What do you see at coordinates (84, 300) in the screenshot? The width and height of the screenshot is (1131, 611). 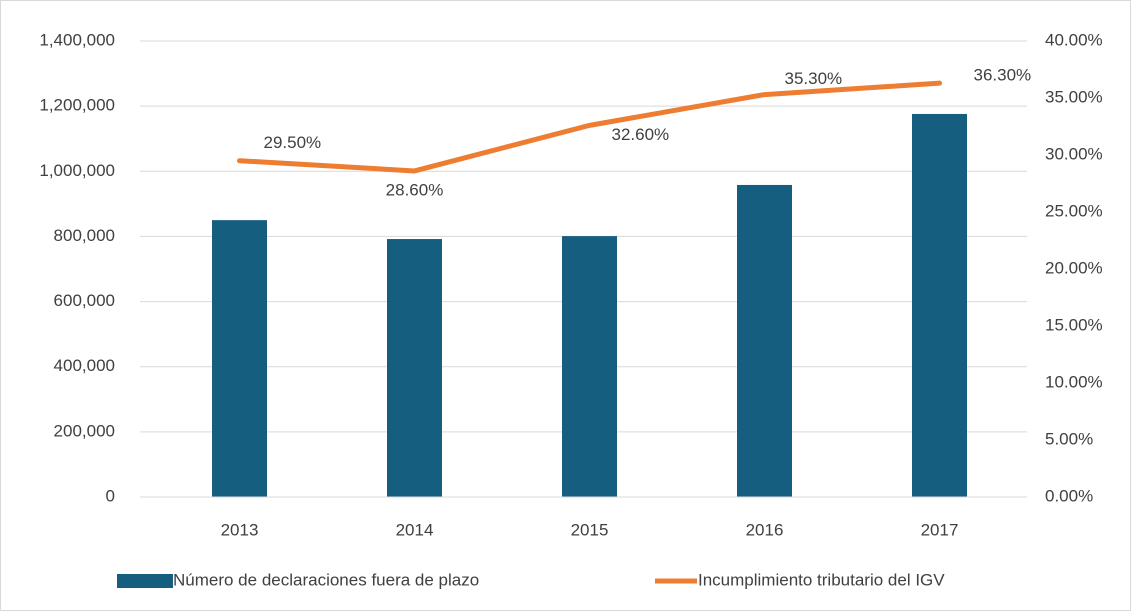 I see `y-tick-label: 600,000` at bounding box center [84, 300].